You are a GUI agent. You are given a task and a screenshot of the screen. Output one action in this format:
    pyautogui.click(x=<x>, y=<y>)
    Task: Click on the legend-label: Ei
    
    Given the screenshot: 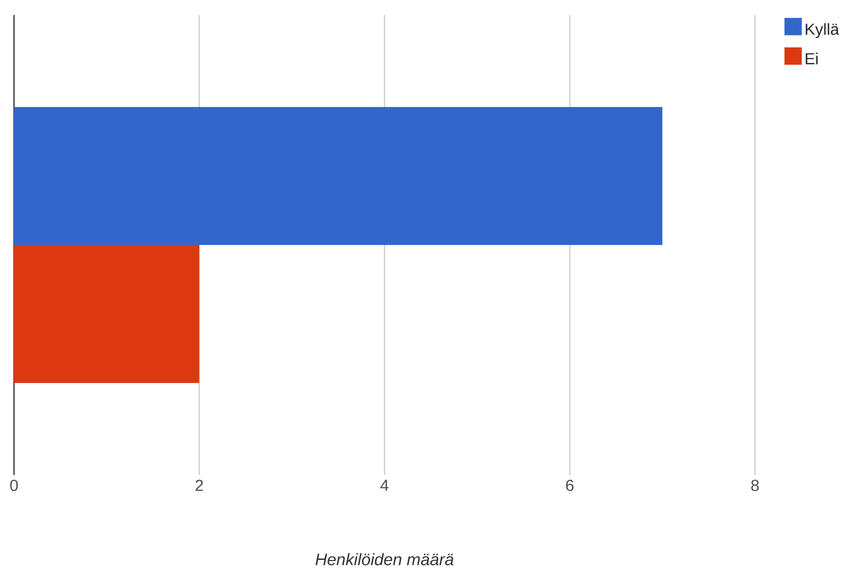 What is the action you would take?
    pyautogui.click(x=812, y=58)
    